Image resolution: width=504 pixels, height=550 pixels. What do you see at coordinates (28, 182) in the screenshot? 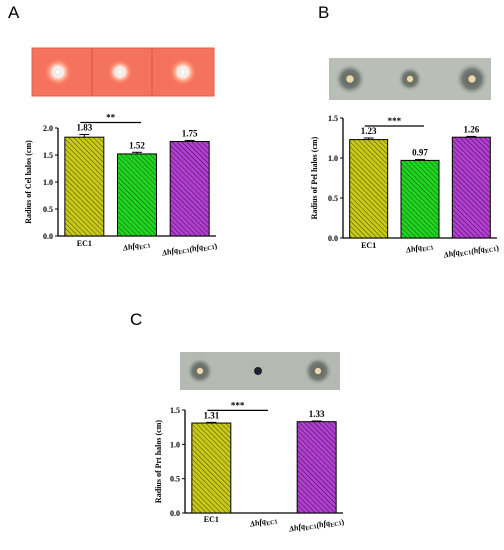
I see `y-axis-label: Radius of Cel halos (cm)` at bounding box center [28, 182].